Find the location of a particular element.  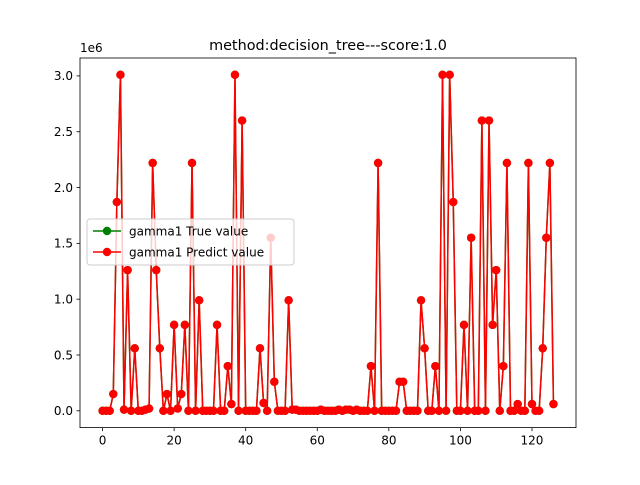

y-tick-label: 0.0 is located at coordinates (63, 411).